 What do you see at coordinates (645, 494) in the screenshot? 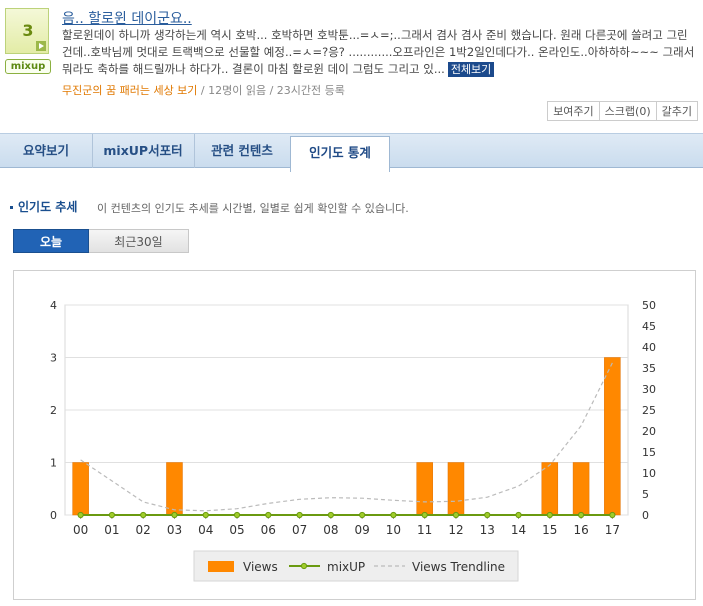
I see `y-right-tick-label: 5` at bounding box center [645, 494].